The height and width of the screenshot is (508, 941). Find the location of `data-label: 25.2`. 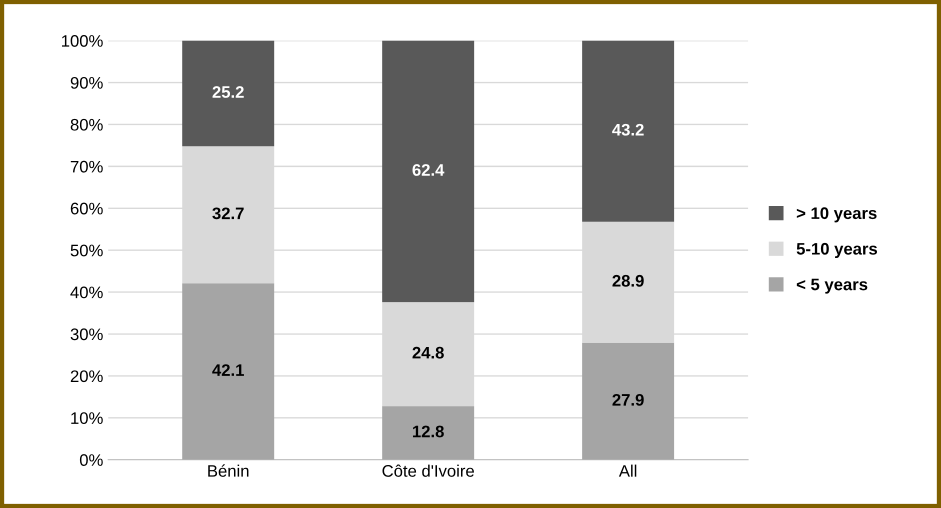

data-label: 25.2 is located at coordinates (228, 92).